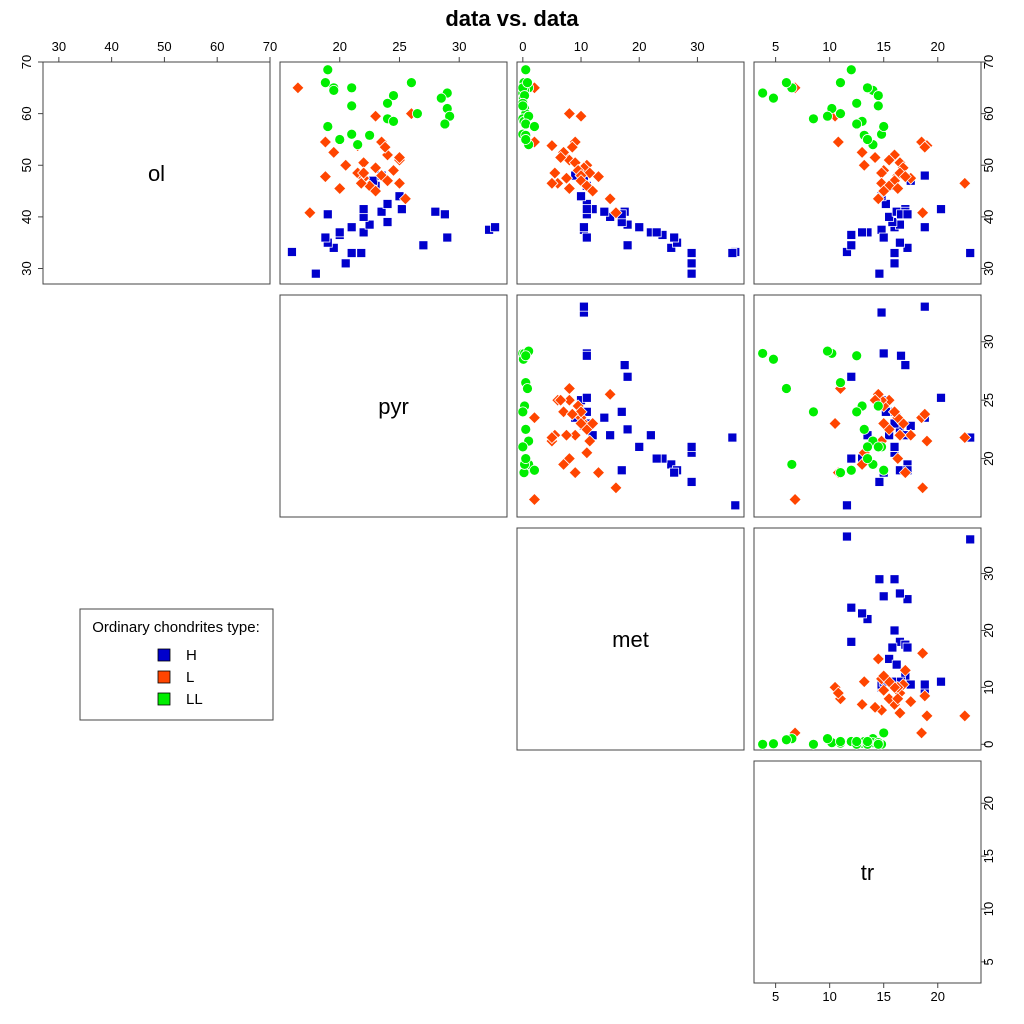 The image size is (1024, 1024). I want to click on top-tick-label-ol: 50, so click(164, 46).